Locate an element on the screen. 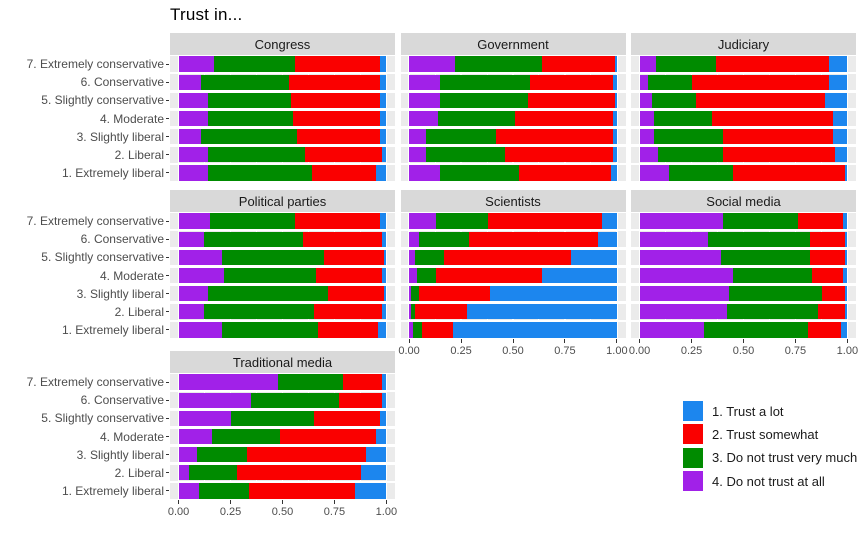 This screenshot has height=546, width=862. y-axis-label: 2. Liberal is located at coordinates (139, 472).